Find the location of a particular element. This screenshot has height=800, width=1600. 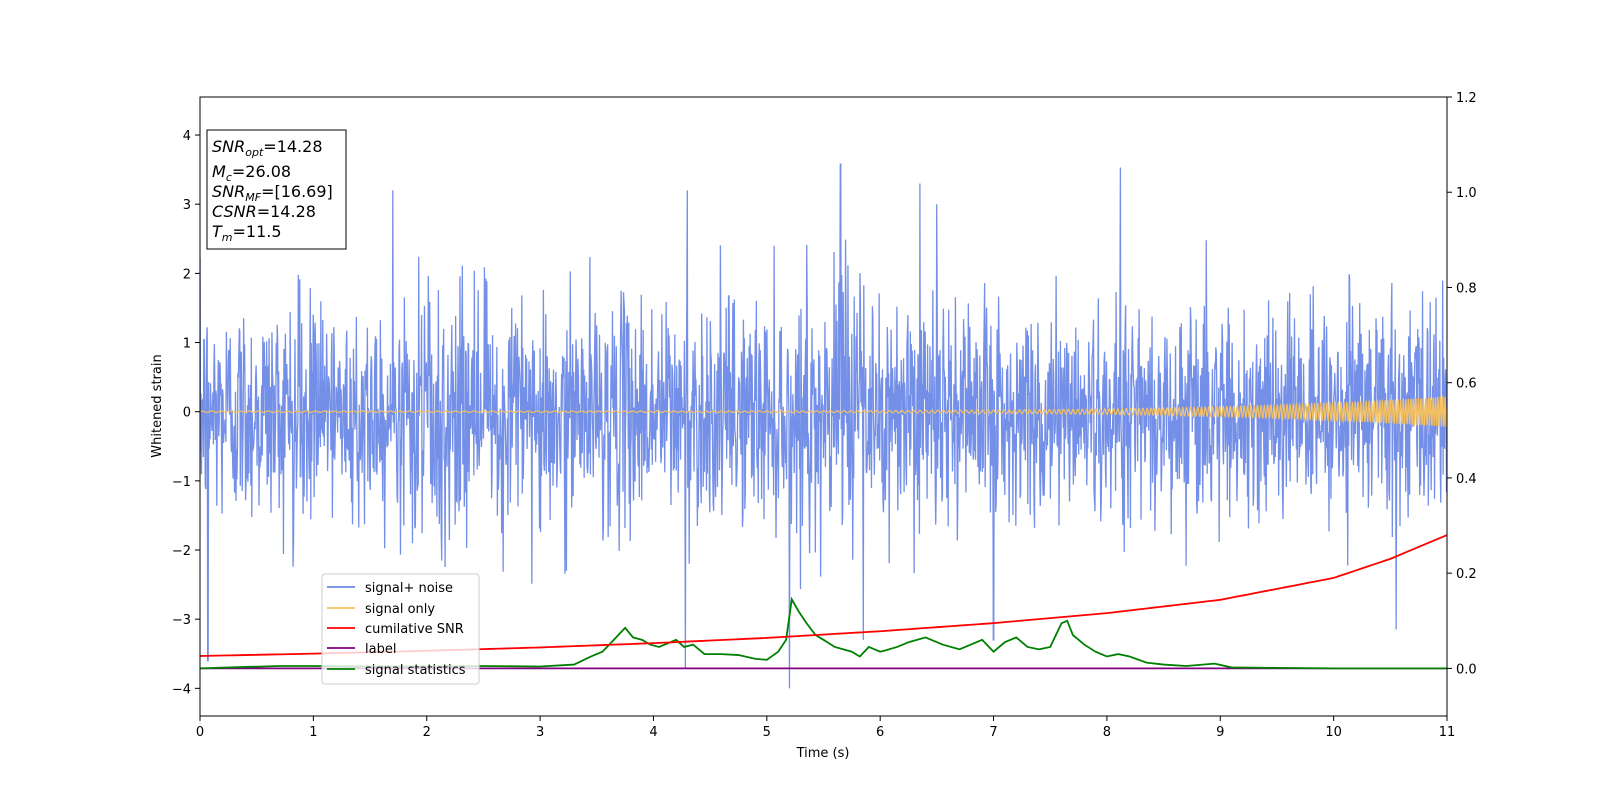

annotation-subscript: m is located at coordinates (227, 237).